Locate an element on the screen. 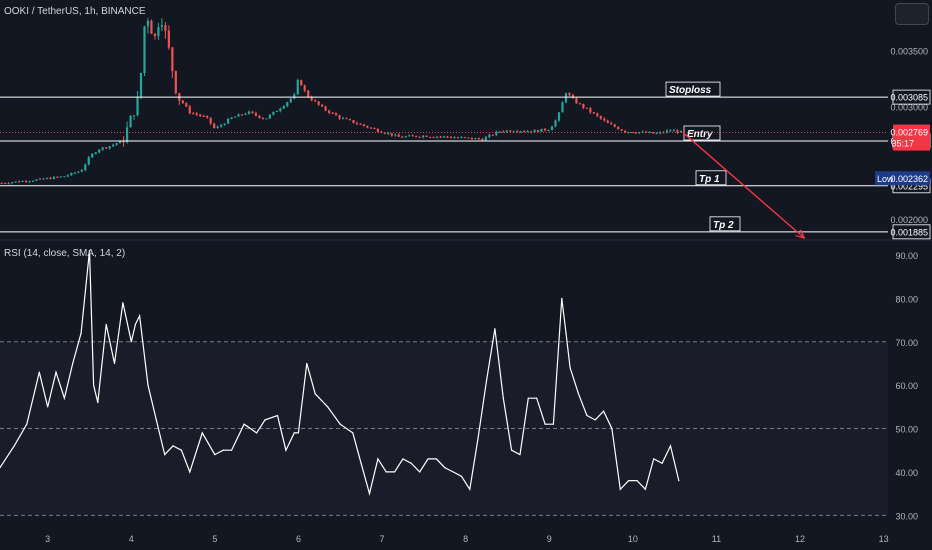  level-label-tp-1: Tp 1 is located at coordinates (709, 179).